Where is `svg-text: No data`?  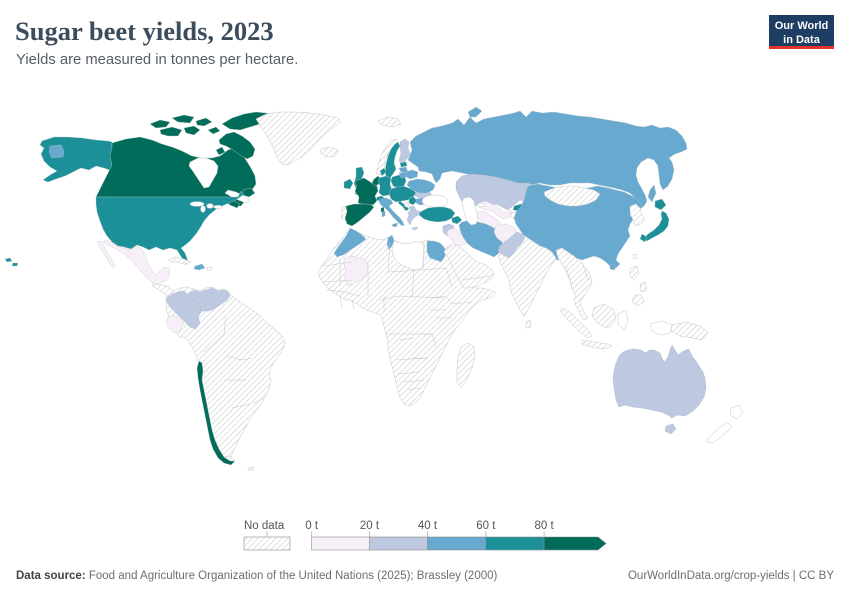 svg-text: No data is located at coordinates (264, 526).